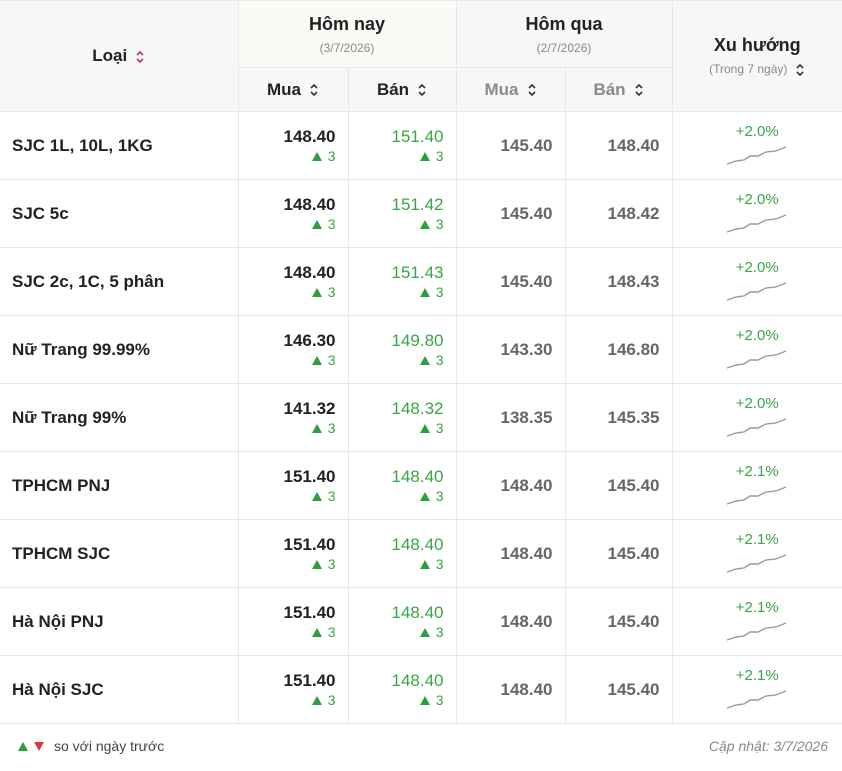  Describe the element at coordinates (618, 89) in the screenshot. I see `yesterday-sell-header: Bán` at that location.